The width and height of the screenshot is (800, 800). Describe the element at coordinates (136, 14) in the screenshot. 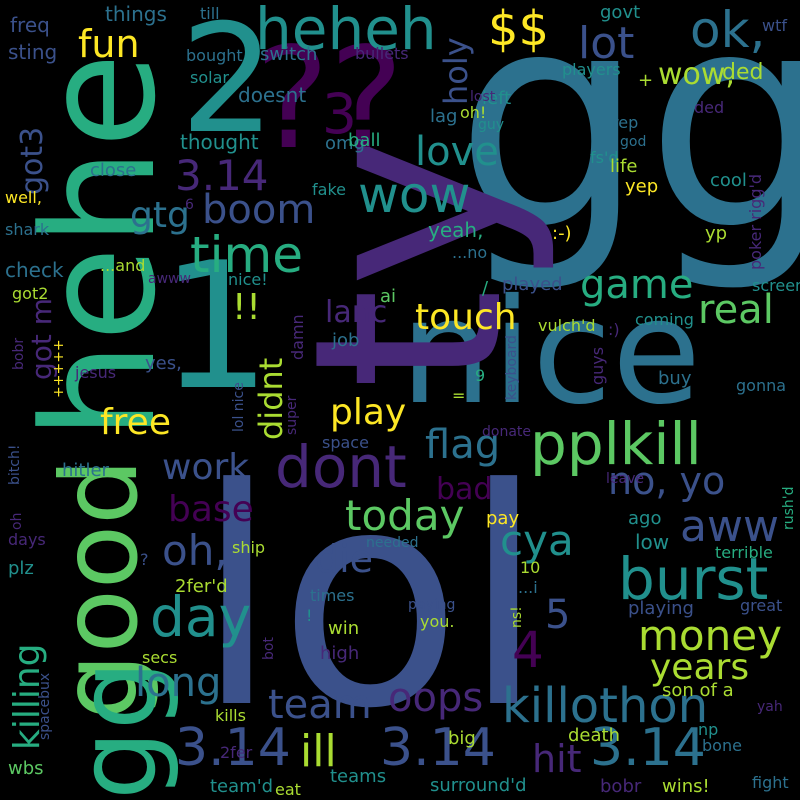

I see `word: things` at that location.